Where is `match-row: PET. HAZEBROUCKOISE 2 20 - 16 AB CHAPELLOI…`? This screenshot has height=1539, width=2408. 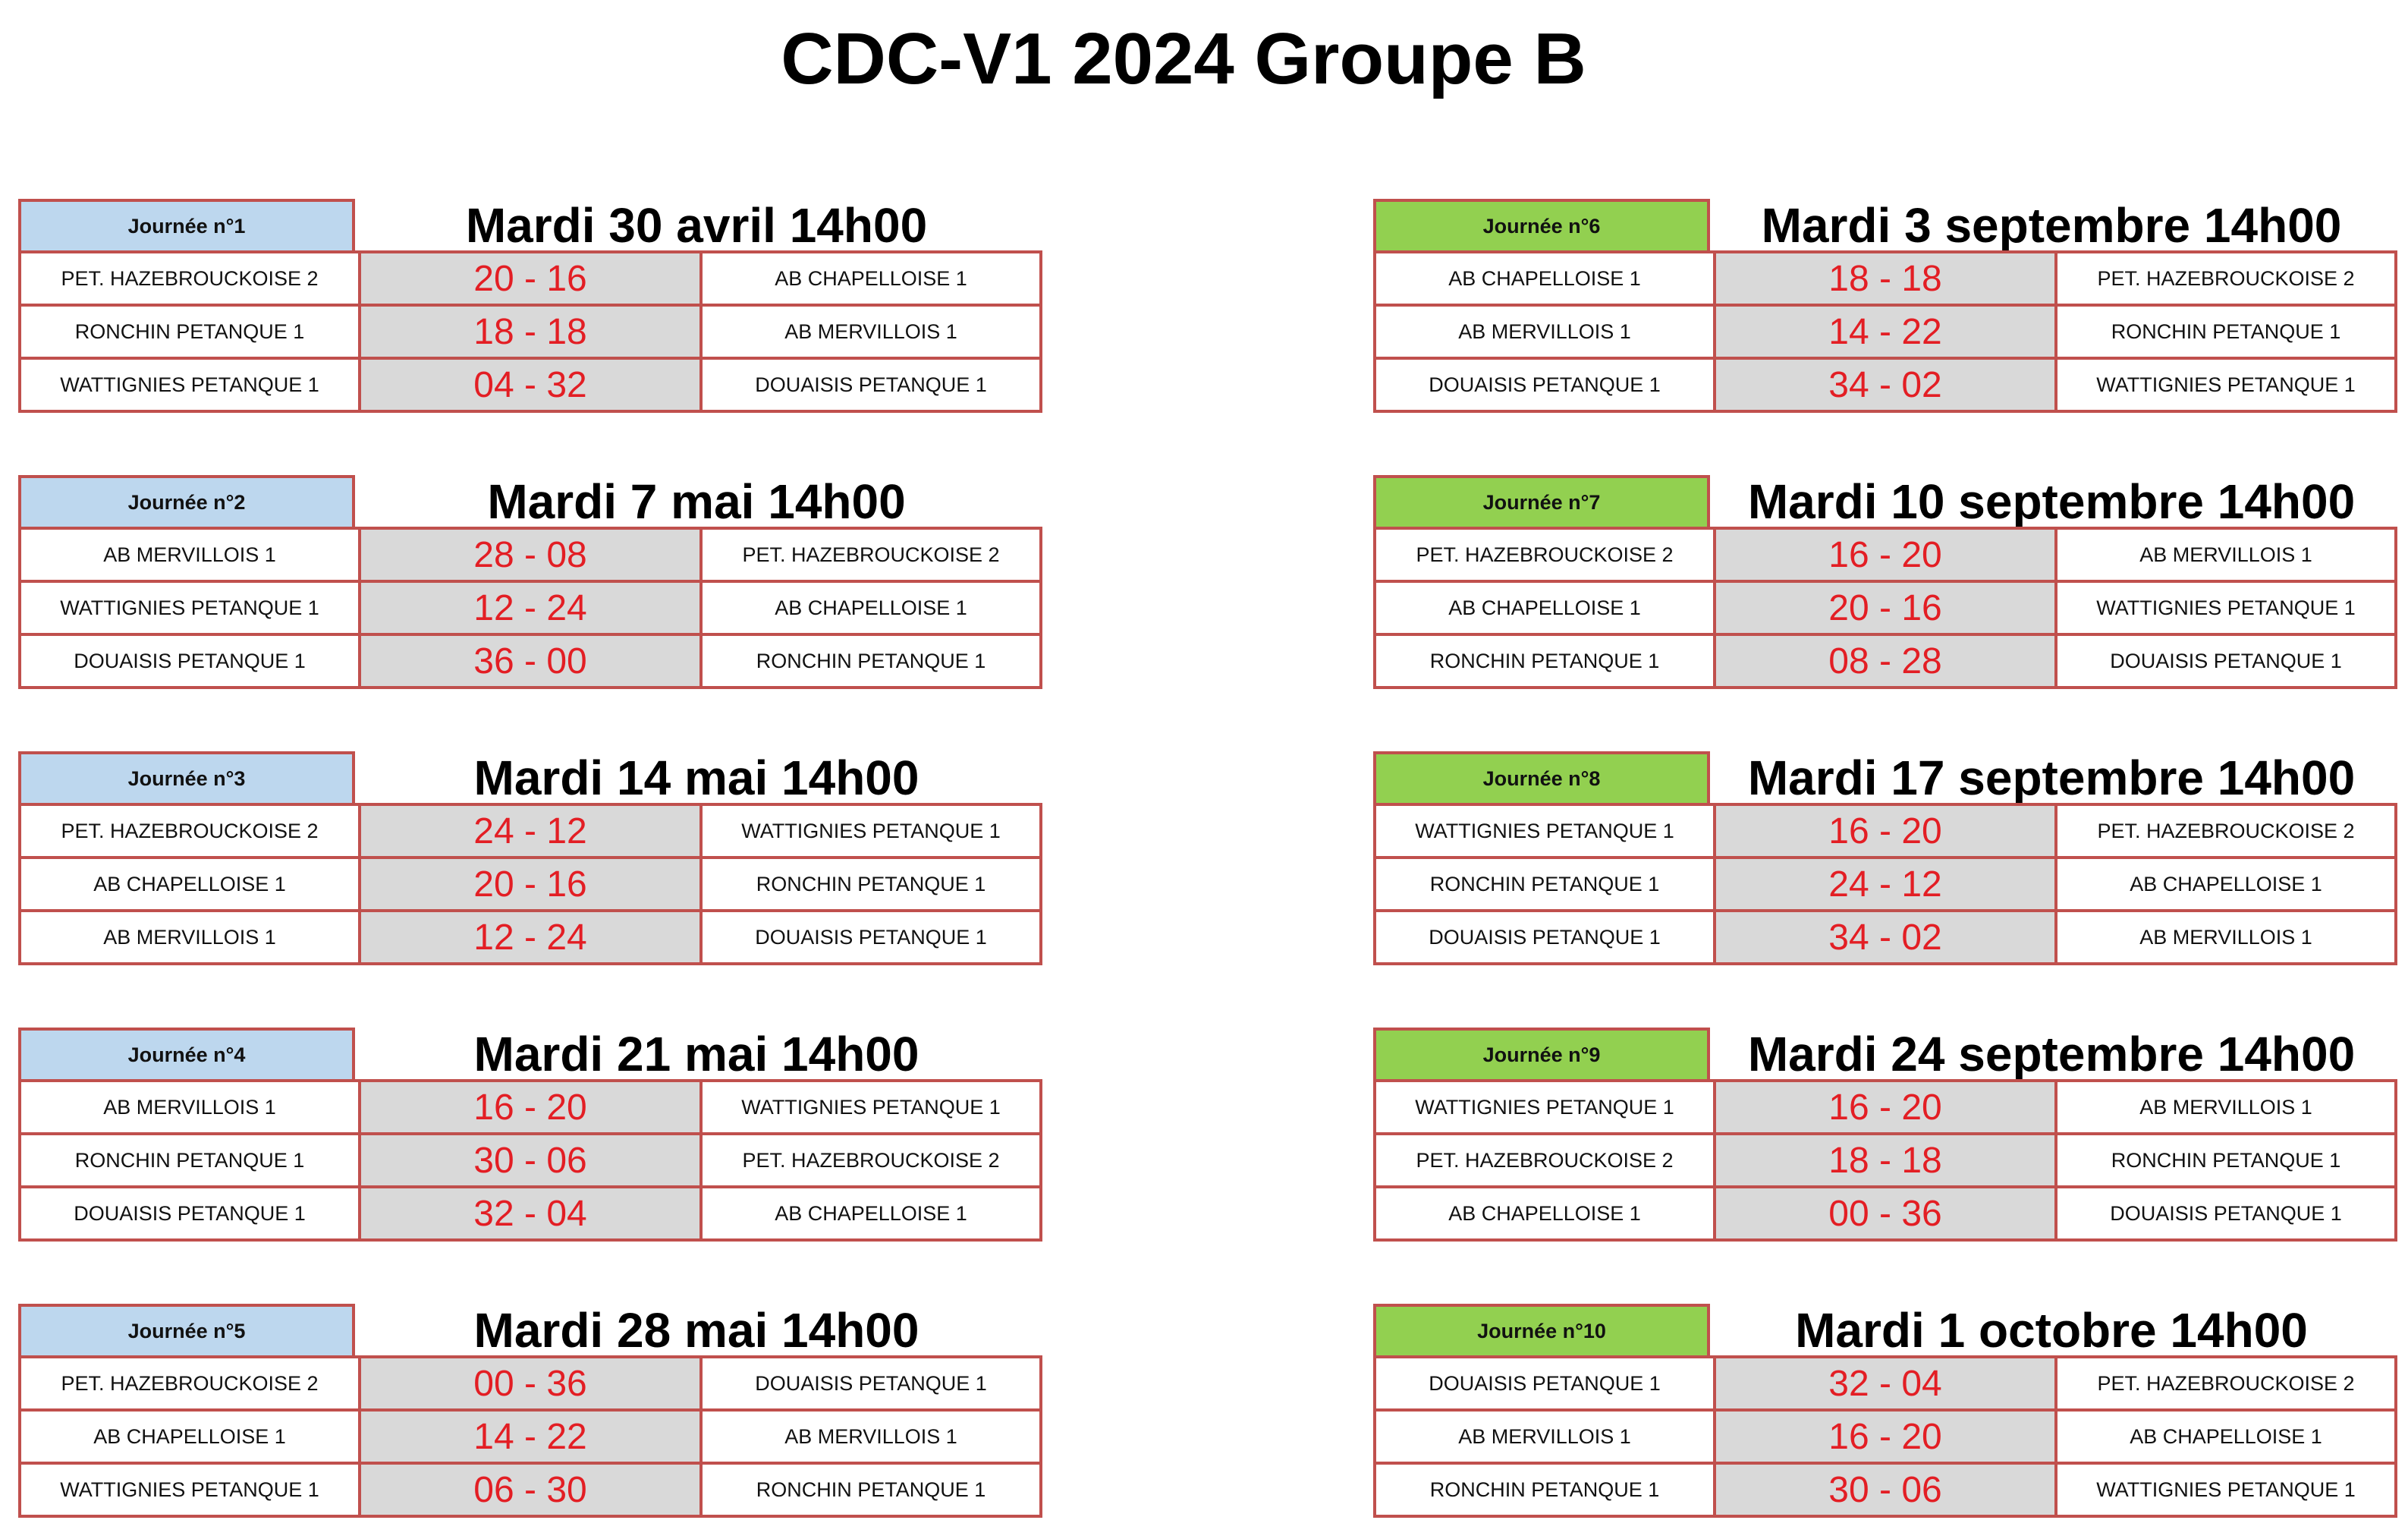
match-row: PET. HAZEBROUCKOISE 2 20 - 16 AB CHAPELLOI… is located at coordinates (530, 278).